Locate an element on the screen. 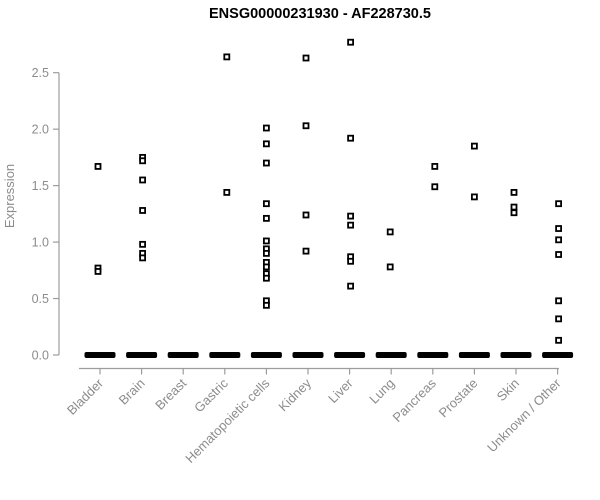 Image resolution: width=600 pixels, height=500 pixels. y-tick-label: 1.5 is located at coordinates (40, 186).